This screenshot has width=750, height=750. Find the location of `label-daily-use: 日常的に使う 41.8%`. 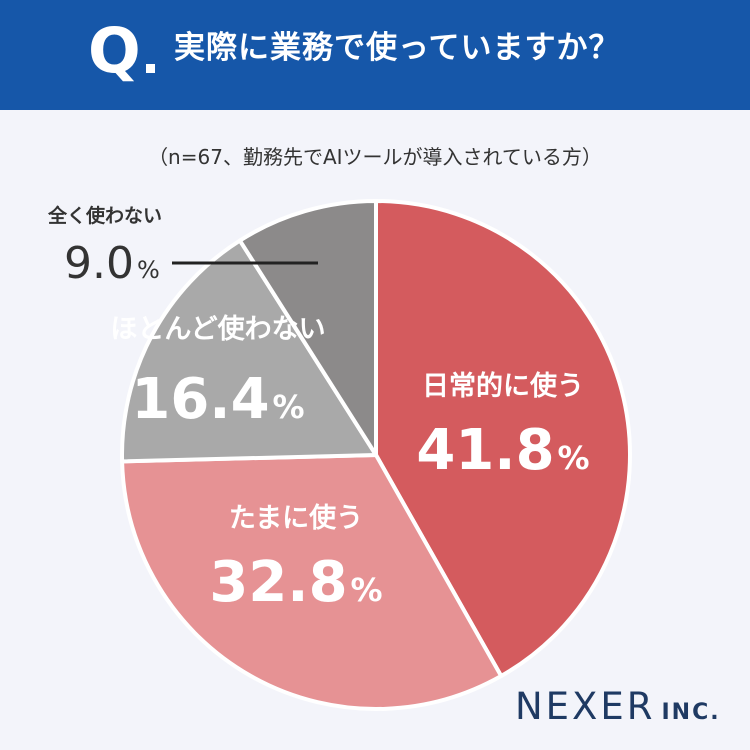

label-daily-use: 日常的に使う 41.8% is located at coordinates (502, 426).